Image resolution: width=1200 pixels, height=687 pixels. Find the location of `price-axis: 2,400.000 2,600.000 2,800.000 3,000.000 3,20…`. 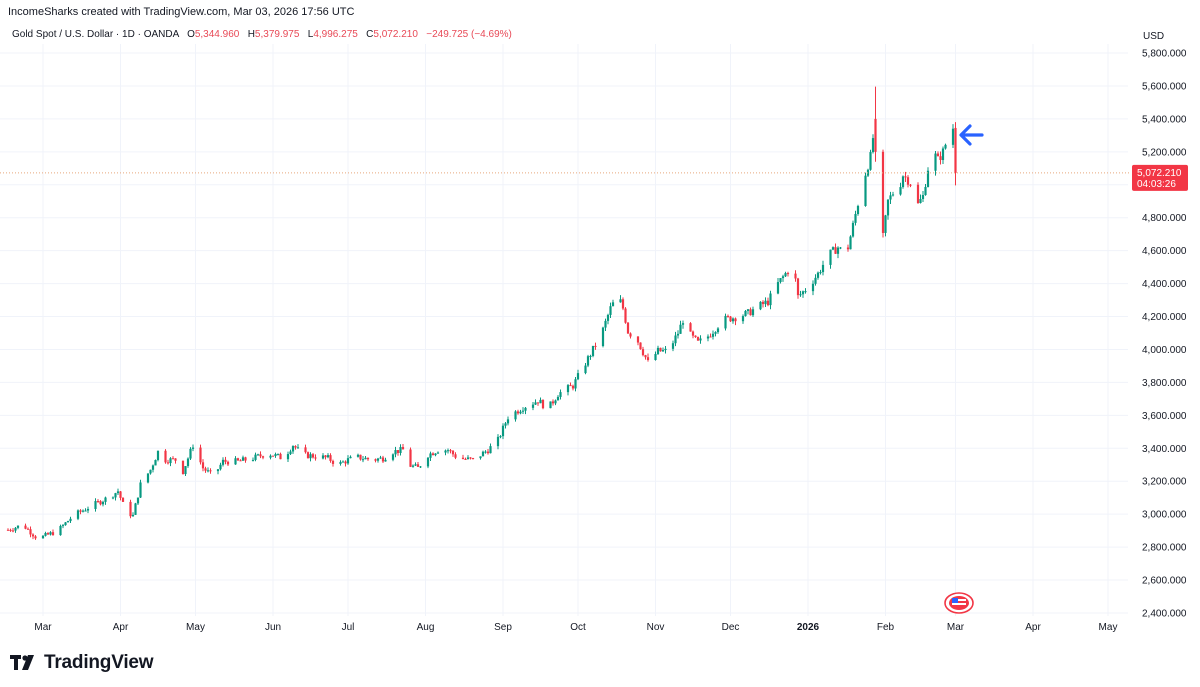

price-axis: 2,400.000 2,600.000 2,800.000 3,000.000 3,20… is located at coordinates (1164, 334).